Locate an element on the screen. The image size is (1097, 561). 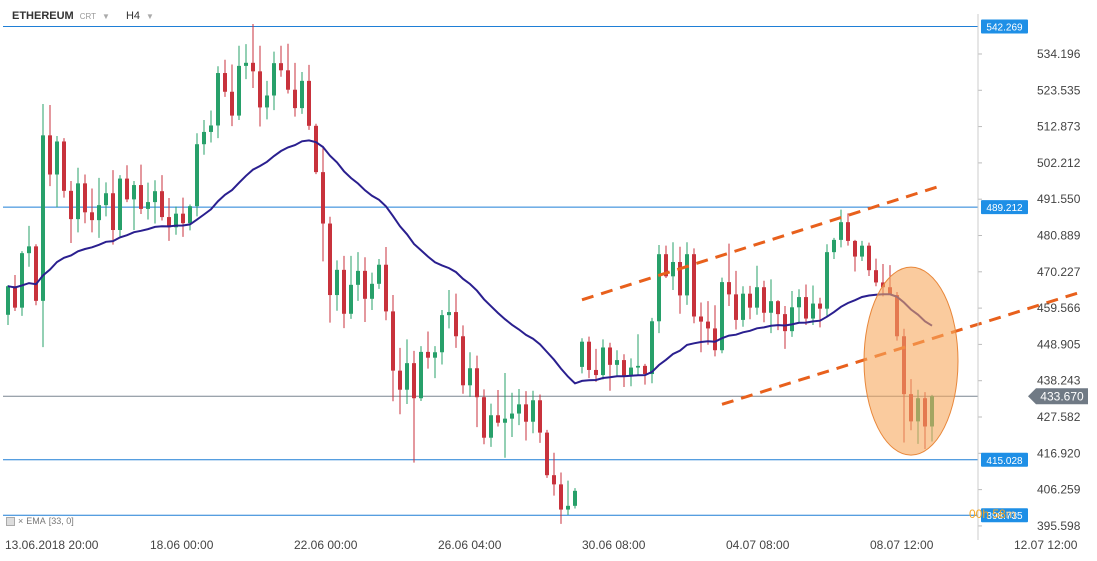
y-tick-label: 502.212 is located at coordinates (1059, 163).